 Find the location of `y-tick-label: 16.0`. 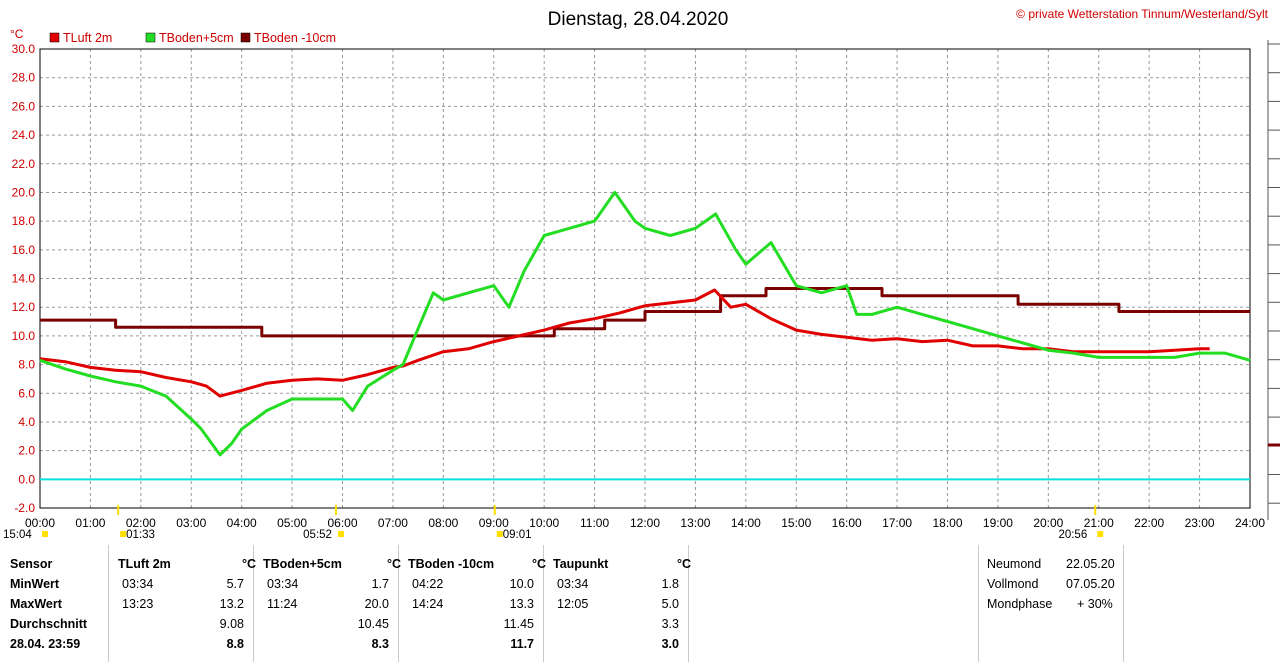

y-tick-label: 16.0 is located at coordinates (24, 250).